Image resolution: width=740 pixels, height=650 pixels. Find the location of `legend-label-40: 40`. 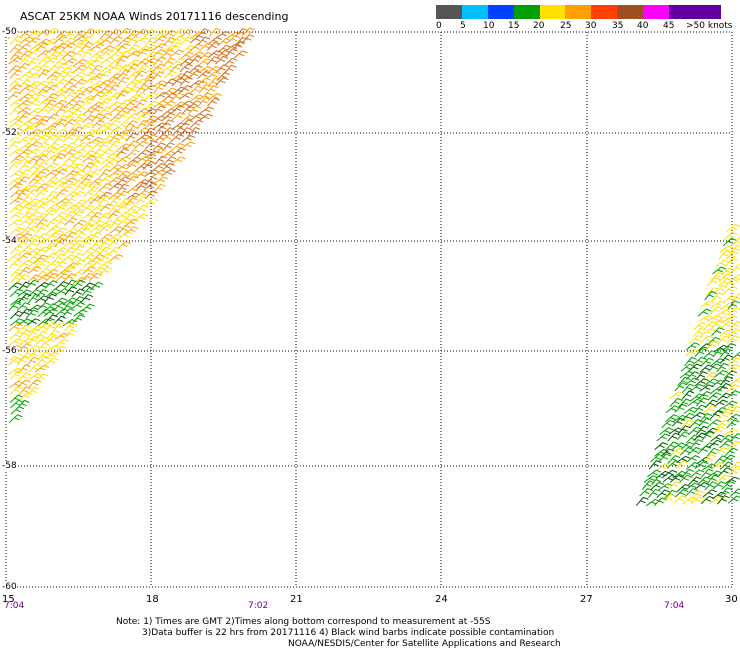

legend-label-40: 40 is located at coordinates (643, 26).